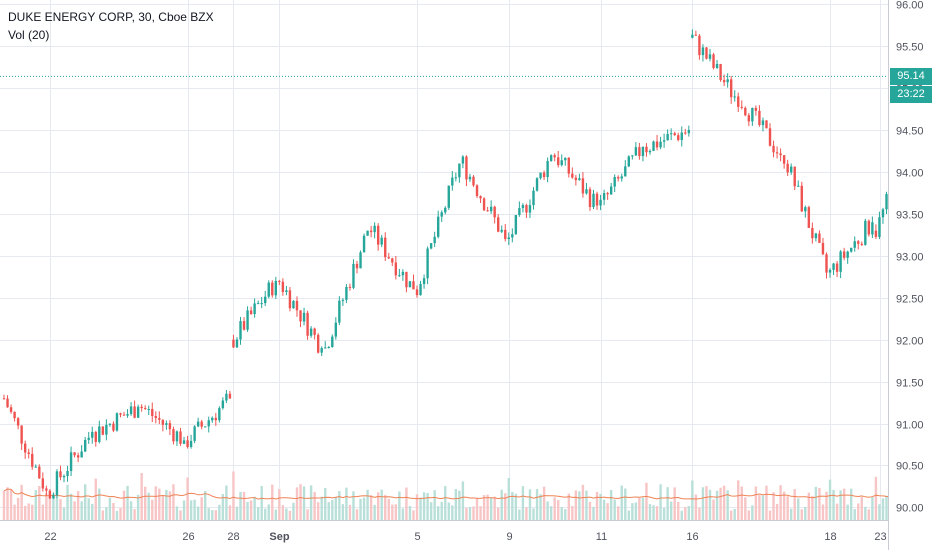 The height and width of the screenshot is (555, 932). What do you see at coordinates (279, 537) in the screenshot?
I see `x-tick-label: Sep` at bounding box center [279, 537].